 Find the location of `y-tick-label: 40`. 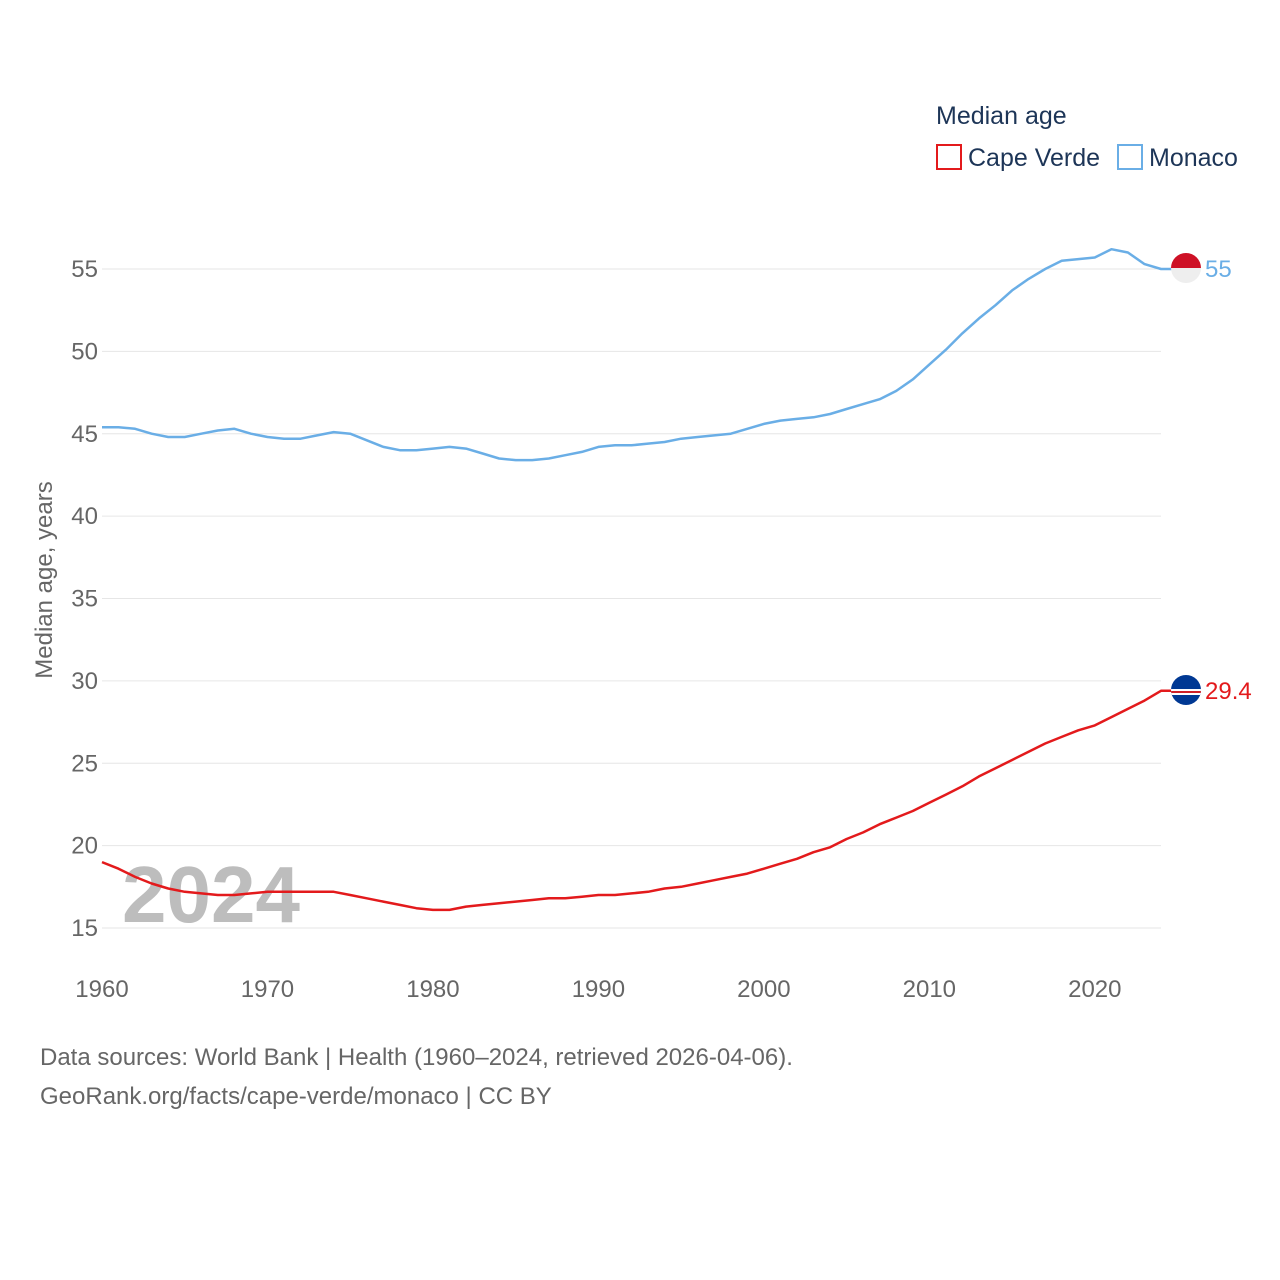

y-tick-label: 40 is located at coordinates (84, 516).